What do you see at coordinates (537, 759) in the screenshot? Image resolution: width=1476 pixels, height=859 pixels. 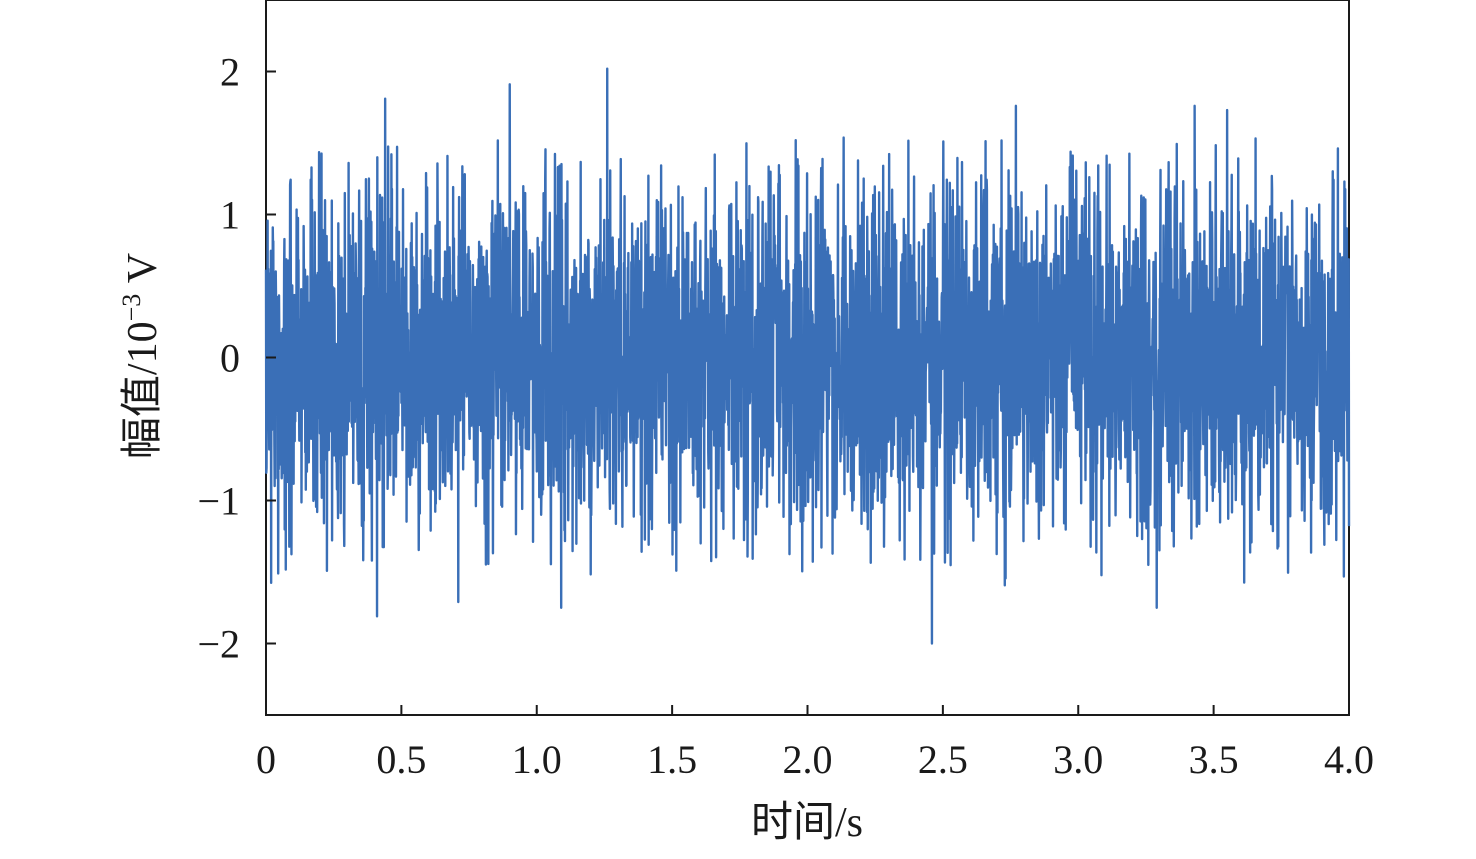 I see `x-tick-label: 1.0` at bounding box center [537, 759].